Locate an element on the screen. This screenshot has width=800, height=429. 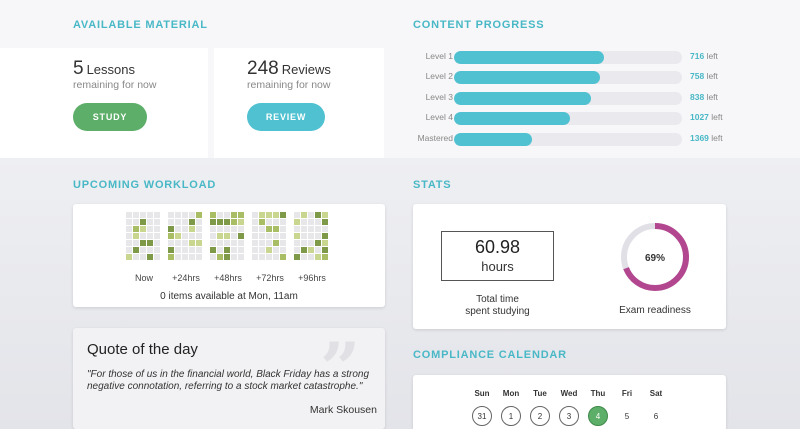
calendar-weekday: Thu is located at coordinates (598, 393).